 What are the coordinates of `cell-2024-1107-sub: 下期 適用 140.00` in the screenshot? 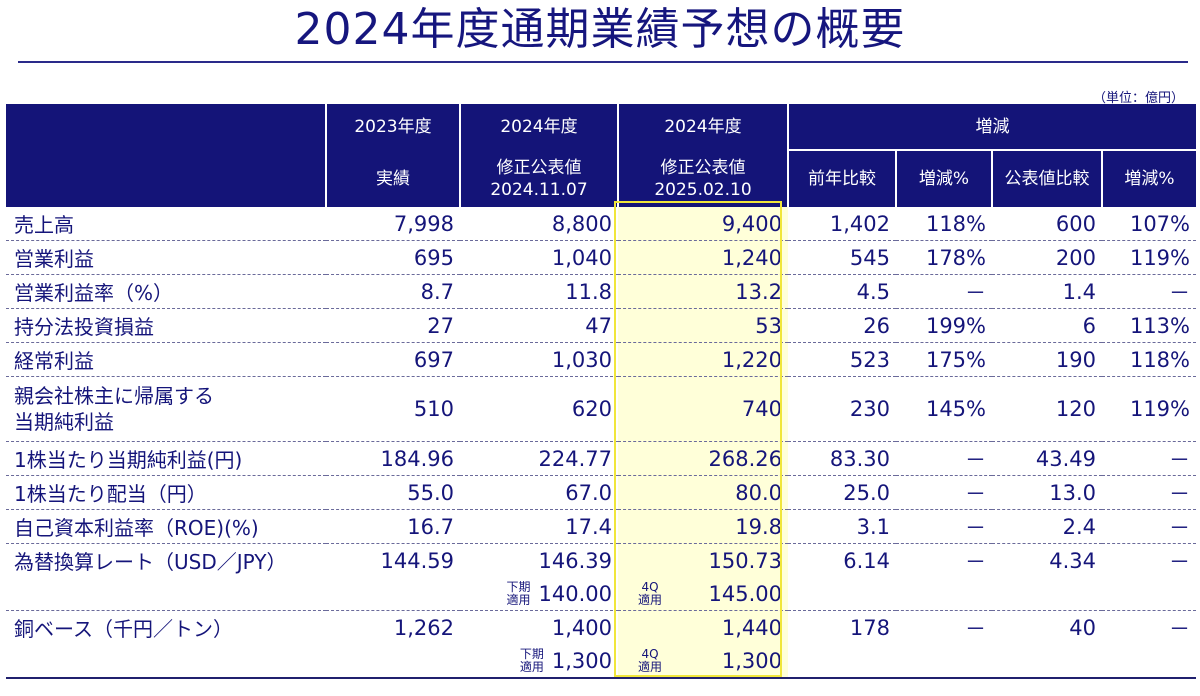 It's located at (539, 594).